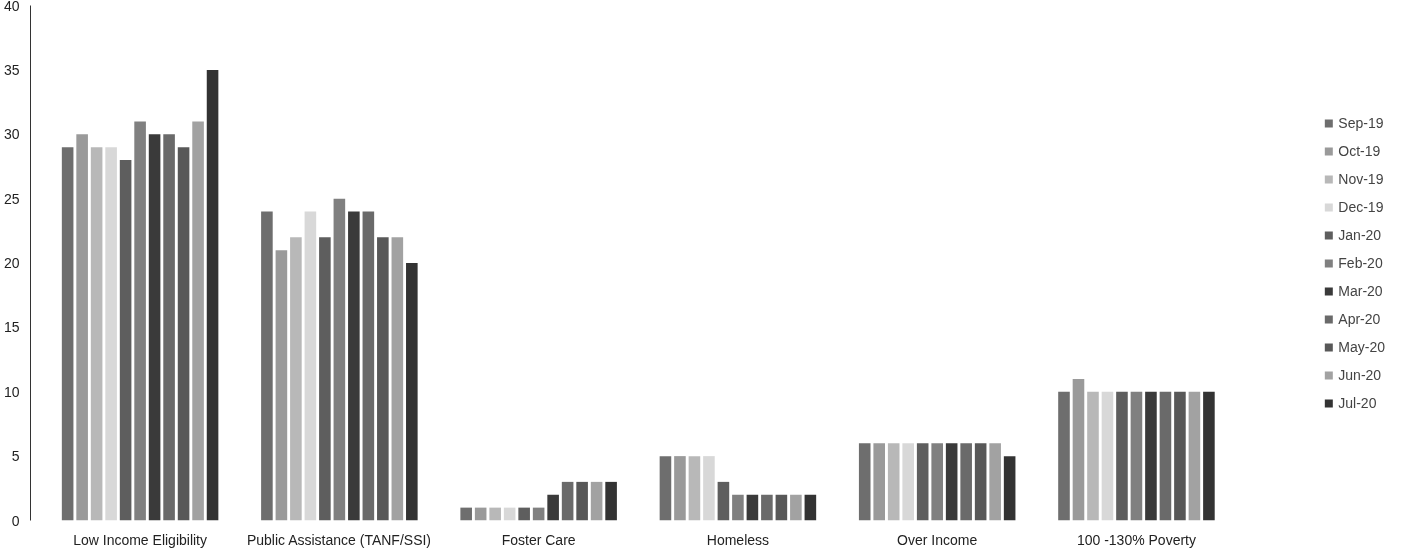 This screenshot has height=555, width=1404. Describe the element at coordinates (339, 539) in the screenshot. I see `x-tick-label: Public Assistance (TANF/SSI)` at that location.